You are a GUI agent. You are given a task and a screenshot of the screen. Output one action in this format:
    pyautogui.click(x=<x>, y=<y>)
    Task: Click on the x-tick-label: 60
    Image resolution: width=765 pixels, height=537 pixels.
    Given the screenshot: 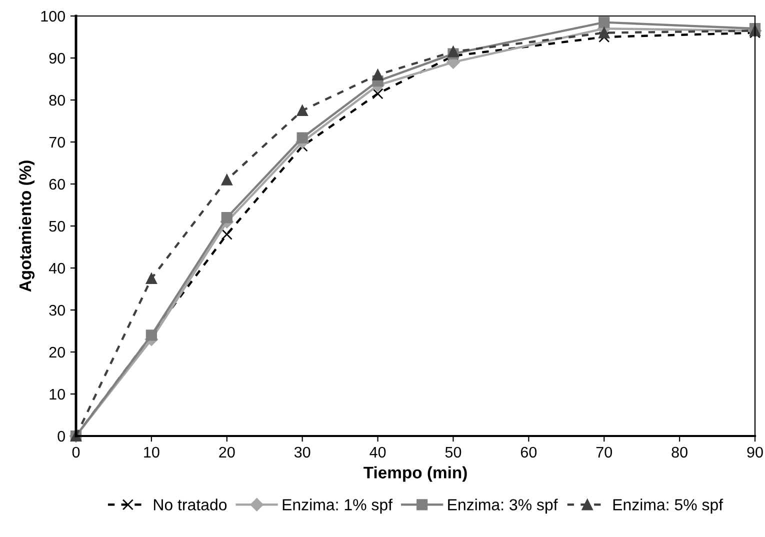 What is the action you would take?
    pyautogui.click(x=528, y=452)
    